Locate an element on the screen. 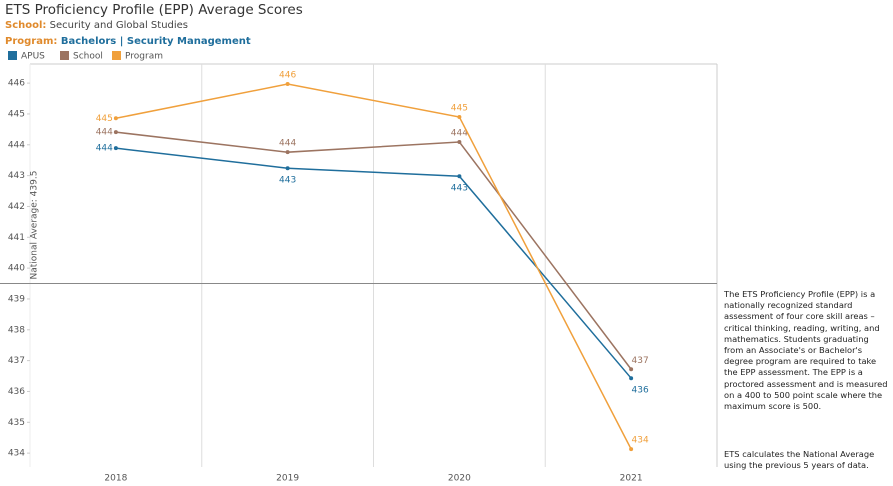 The width and height of the screenshot is (893, 486). x-tick-label: 2021 is located at coordinates (631, 479).